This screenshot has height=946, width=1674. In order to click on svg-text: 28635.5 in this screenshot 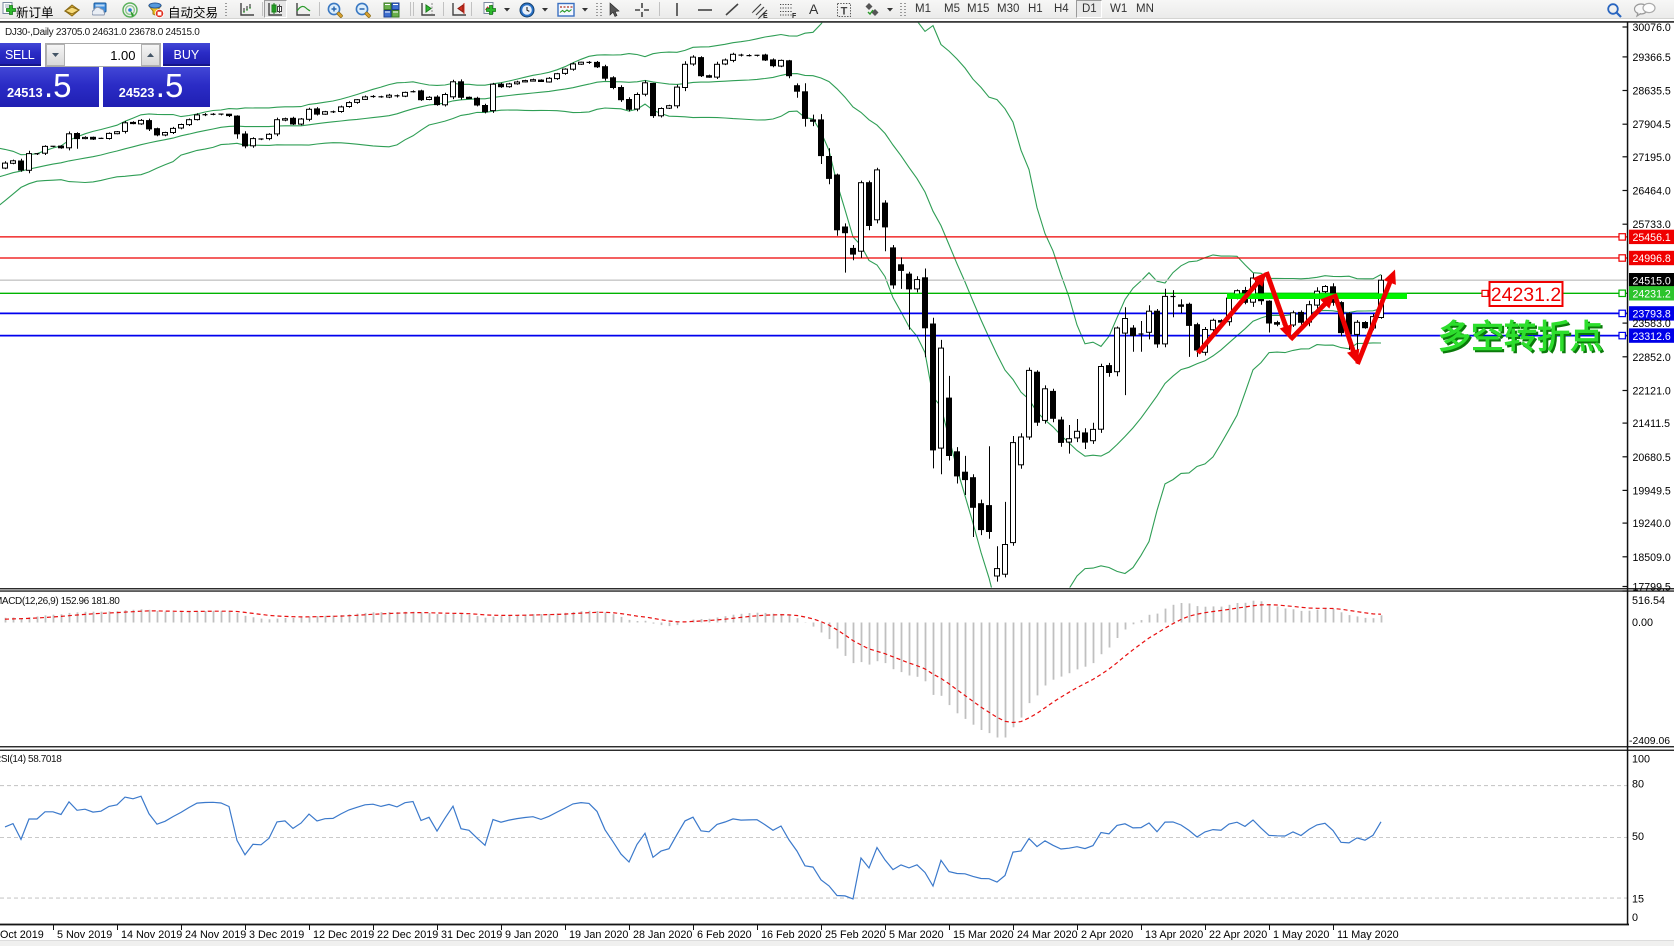, I will do `click(1652, 92)`.